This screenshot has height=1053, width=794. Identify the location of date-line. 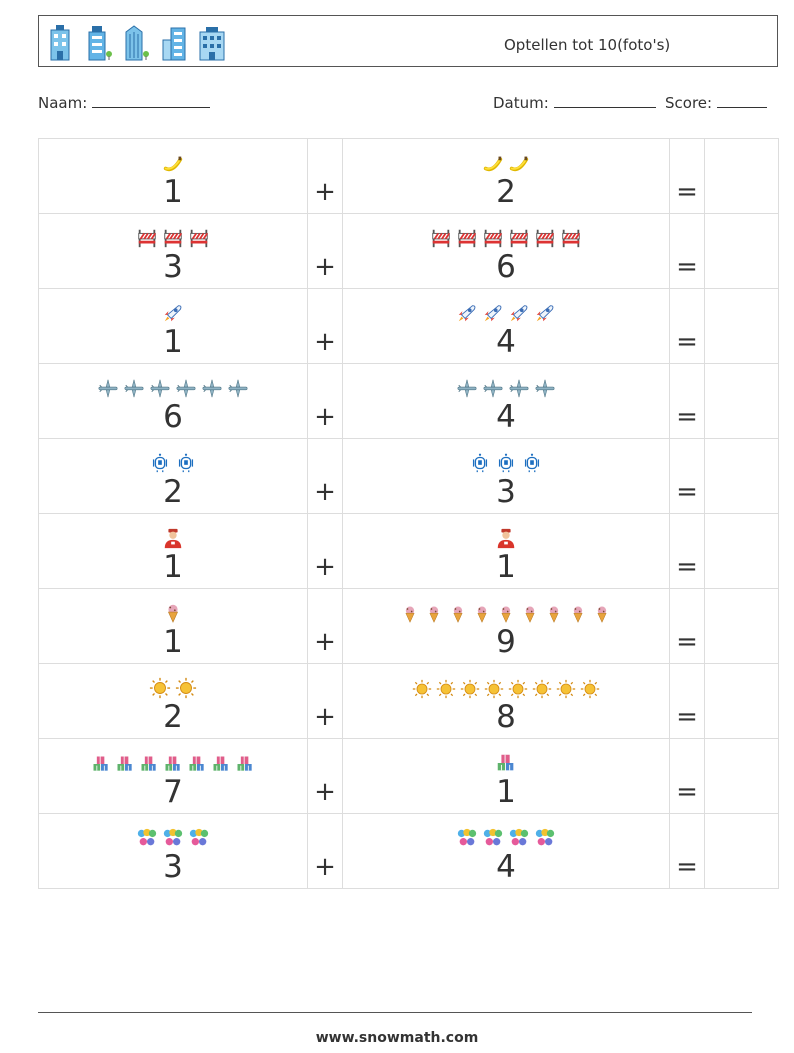
(604, 100).